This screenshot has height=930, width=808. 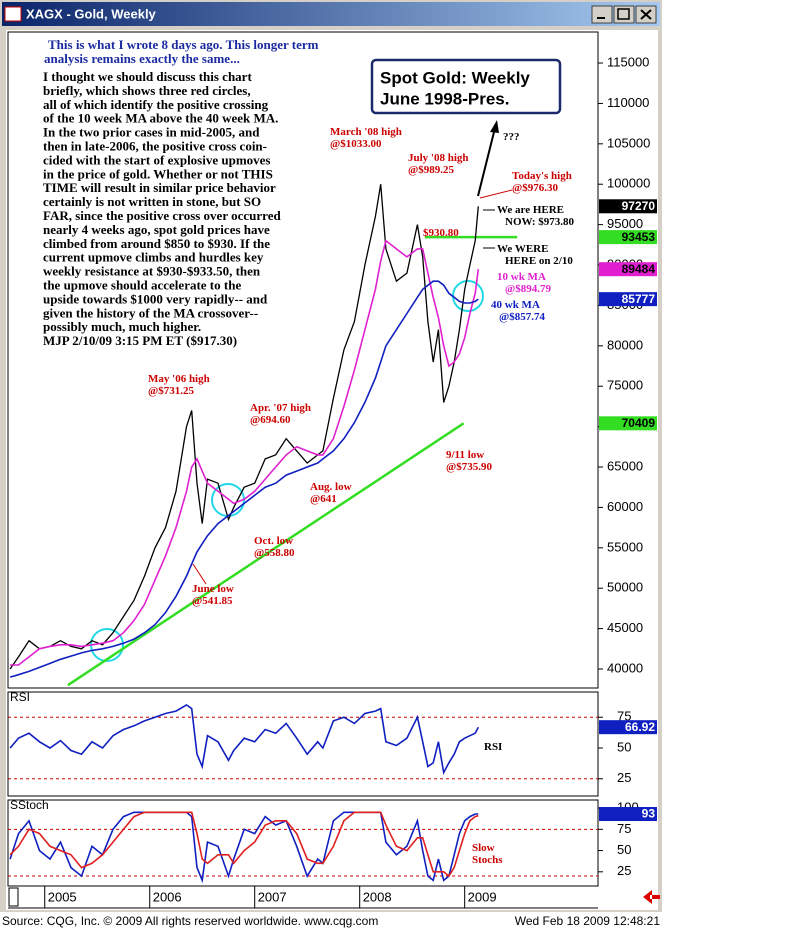 I want to click on minimize-button, so click(x=602, y=14).